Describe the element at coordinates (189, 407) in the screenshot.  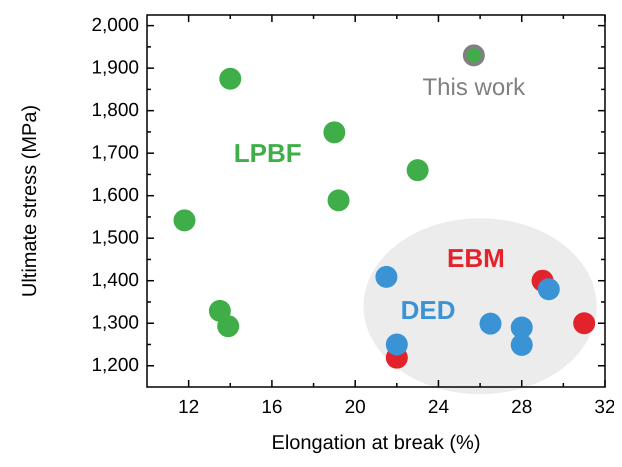
I see `x-tick-label: 12` at that location.